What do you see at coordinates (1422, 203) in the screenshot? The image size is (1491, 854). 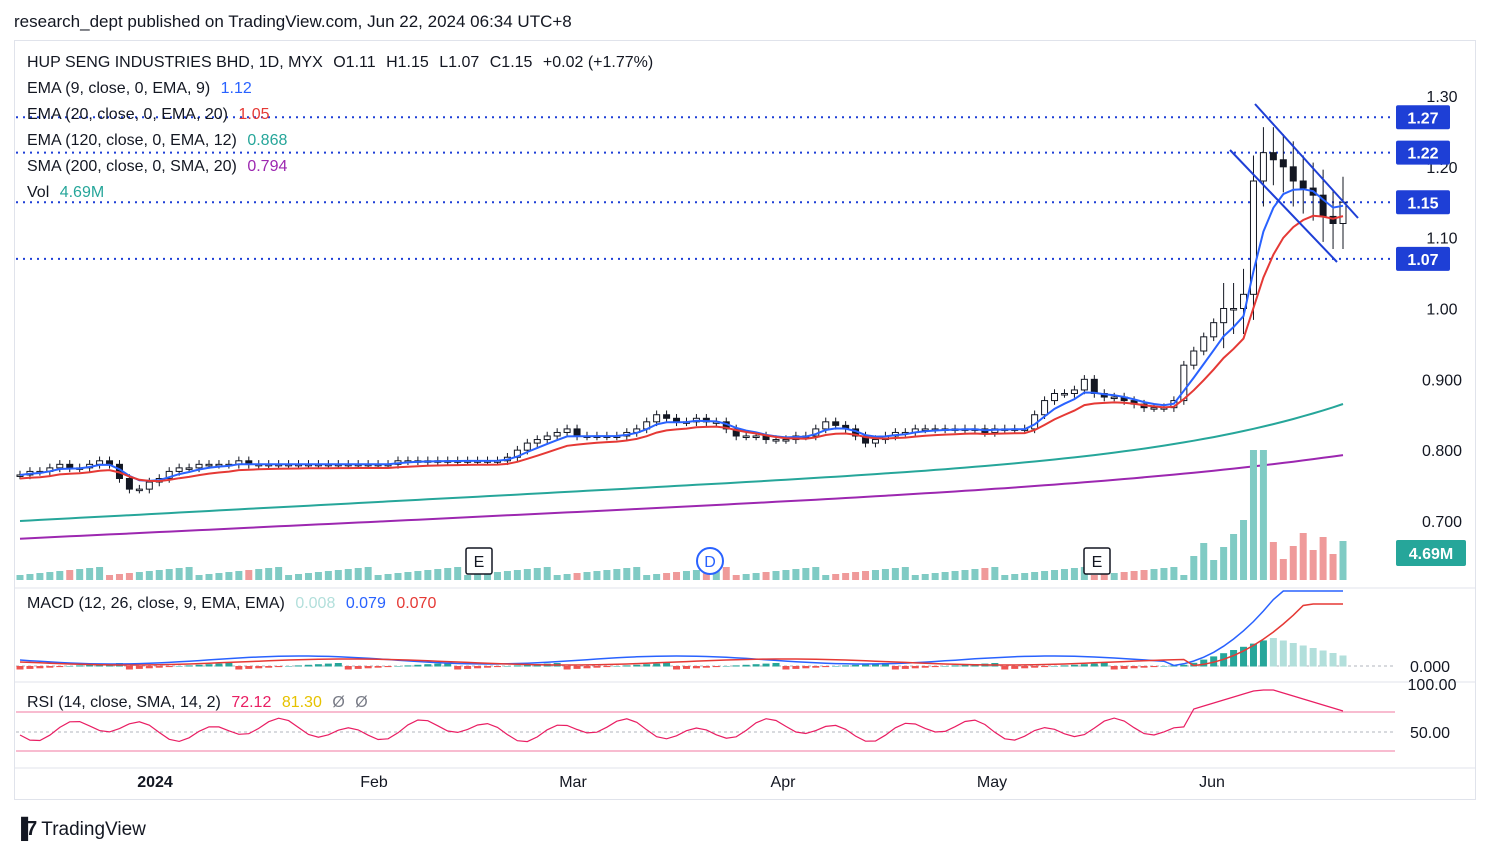 I see `price-level-label: 1.15` at bounding box center [1422, 203].